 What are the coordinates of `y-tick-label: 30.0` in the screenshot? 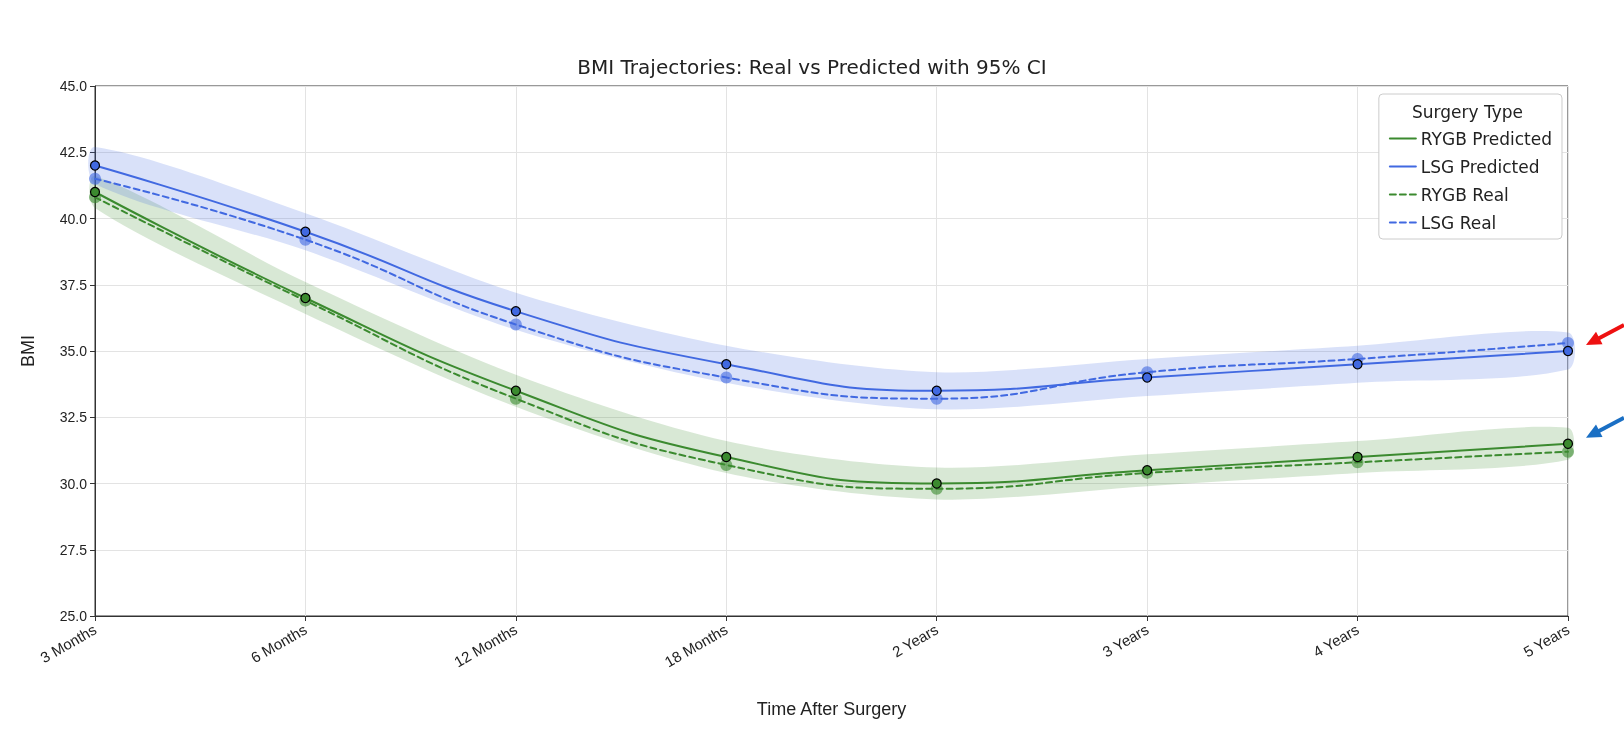 It's located at (73, 483).